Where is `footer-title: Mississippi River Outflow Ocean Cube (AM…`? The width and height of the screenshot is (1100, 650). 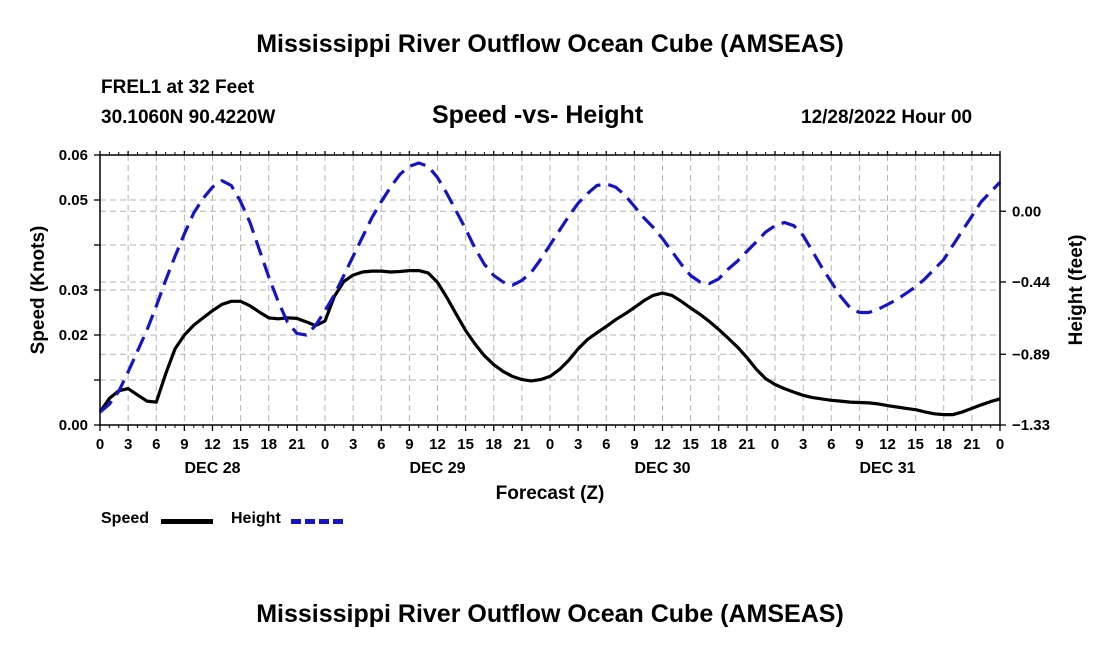
footer-title: Mississippi River Outflow Ocean Cube (AM… is located at coordinates (550, 614).